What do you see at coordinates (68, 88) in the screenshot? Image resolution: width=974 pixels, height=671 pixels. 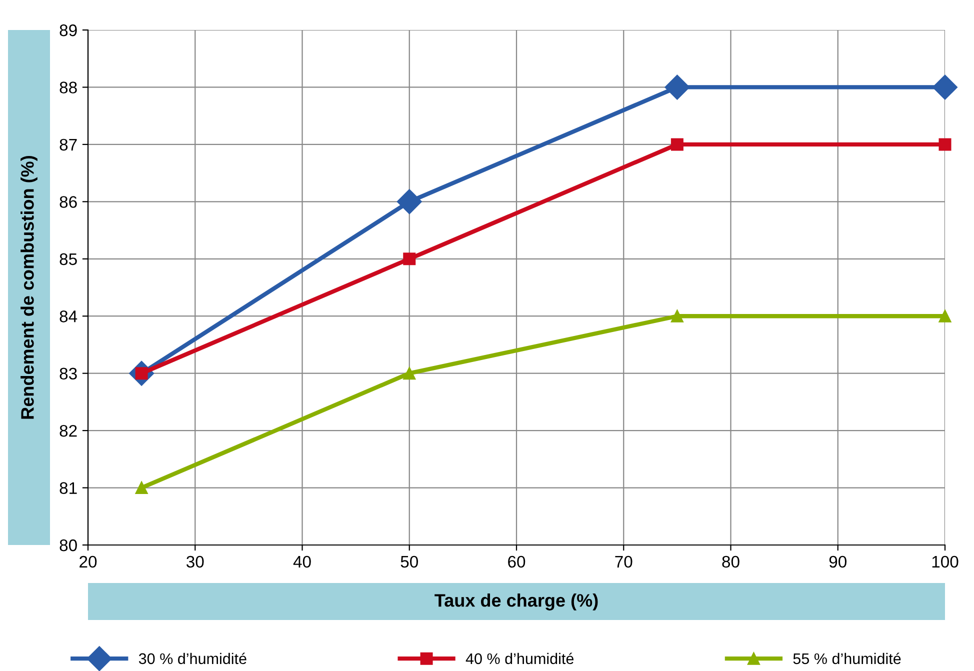 I see `y-tick-label: 88` at bounding box center [68, 88].